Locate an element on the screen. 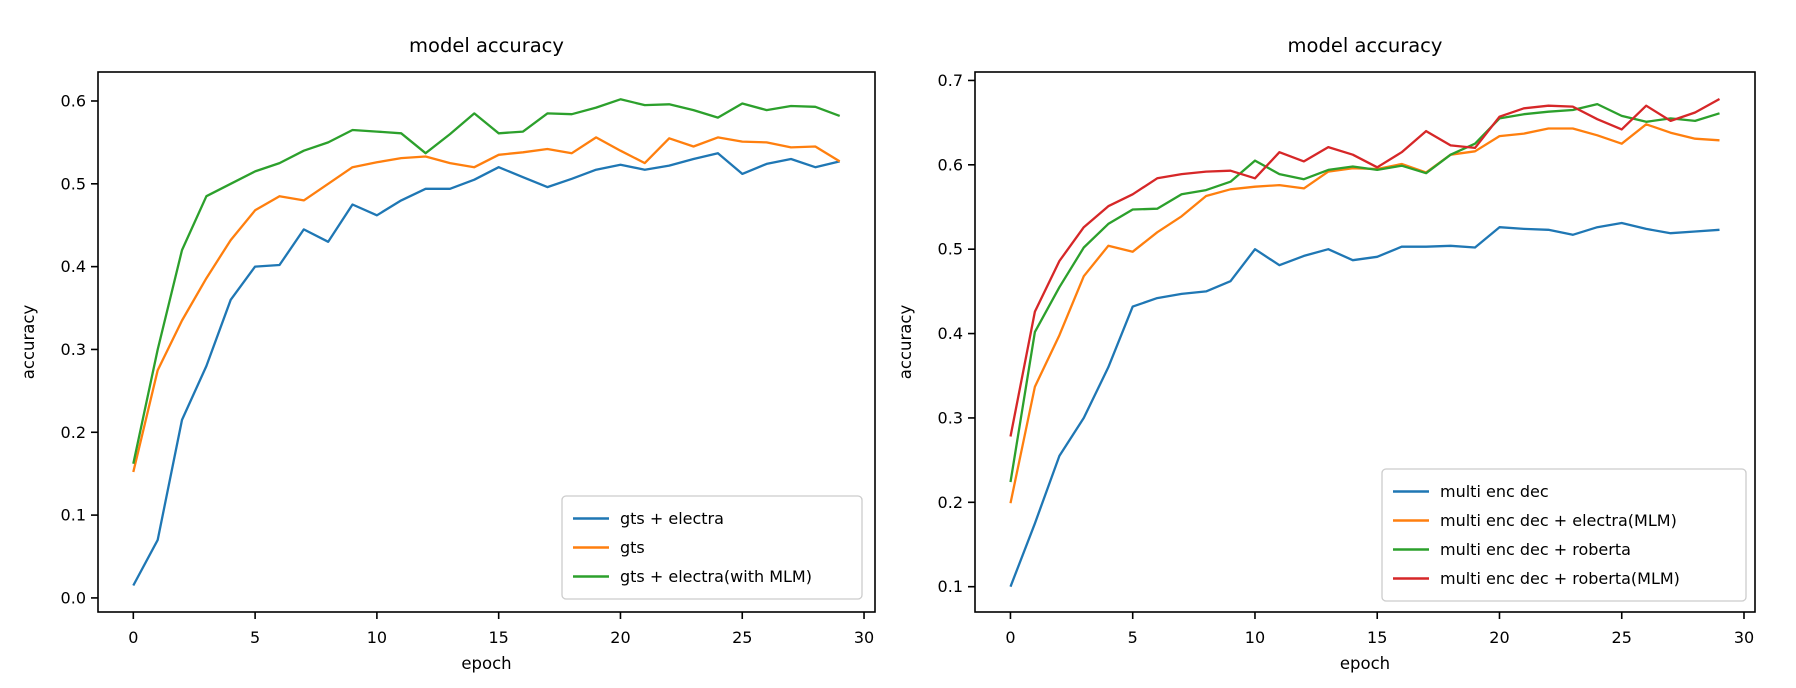 This screenshot has width=1796, height=688. legend-label: gts + electra(with MLM) is located at coordinates (716, 576).